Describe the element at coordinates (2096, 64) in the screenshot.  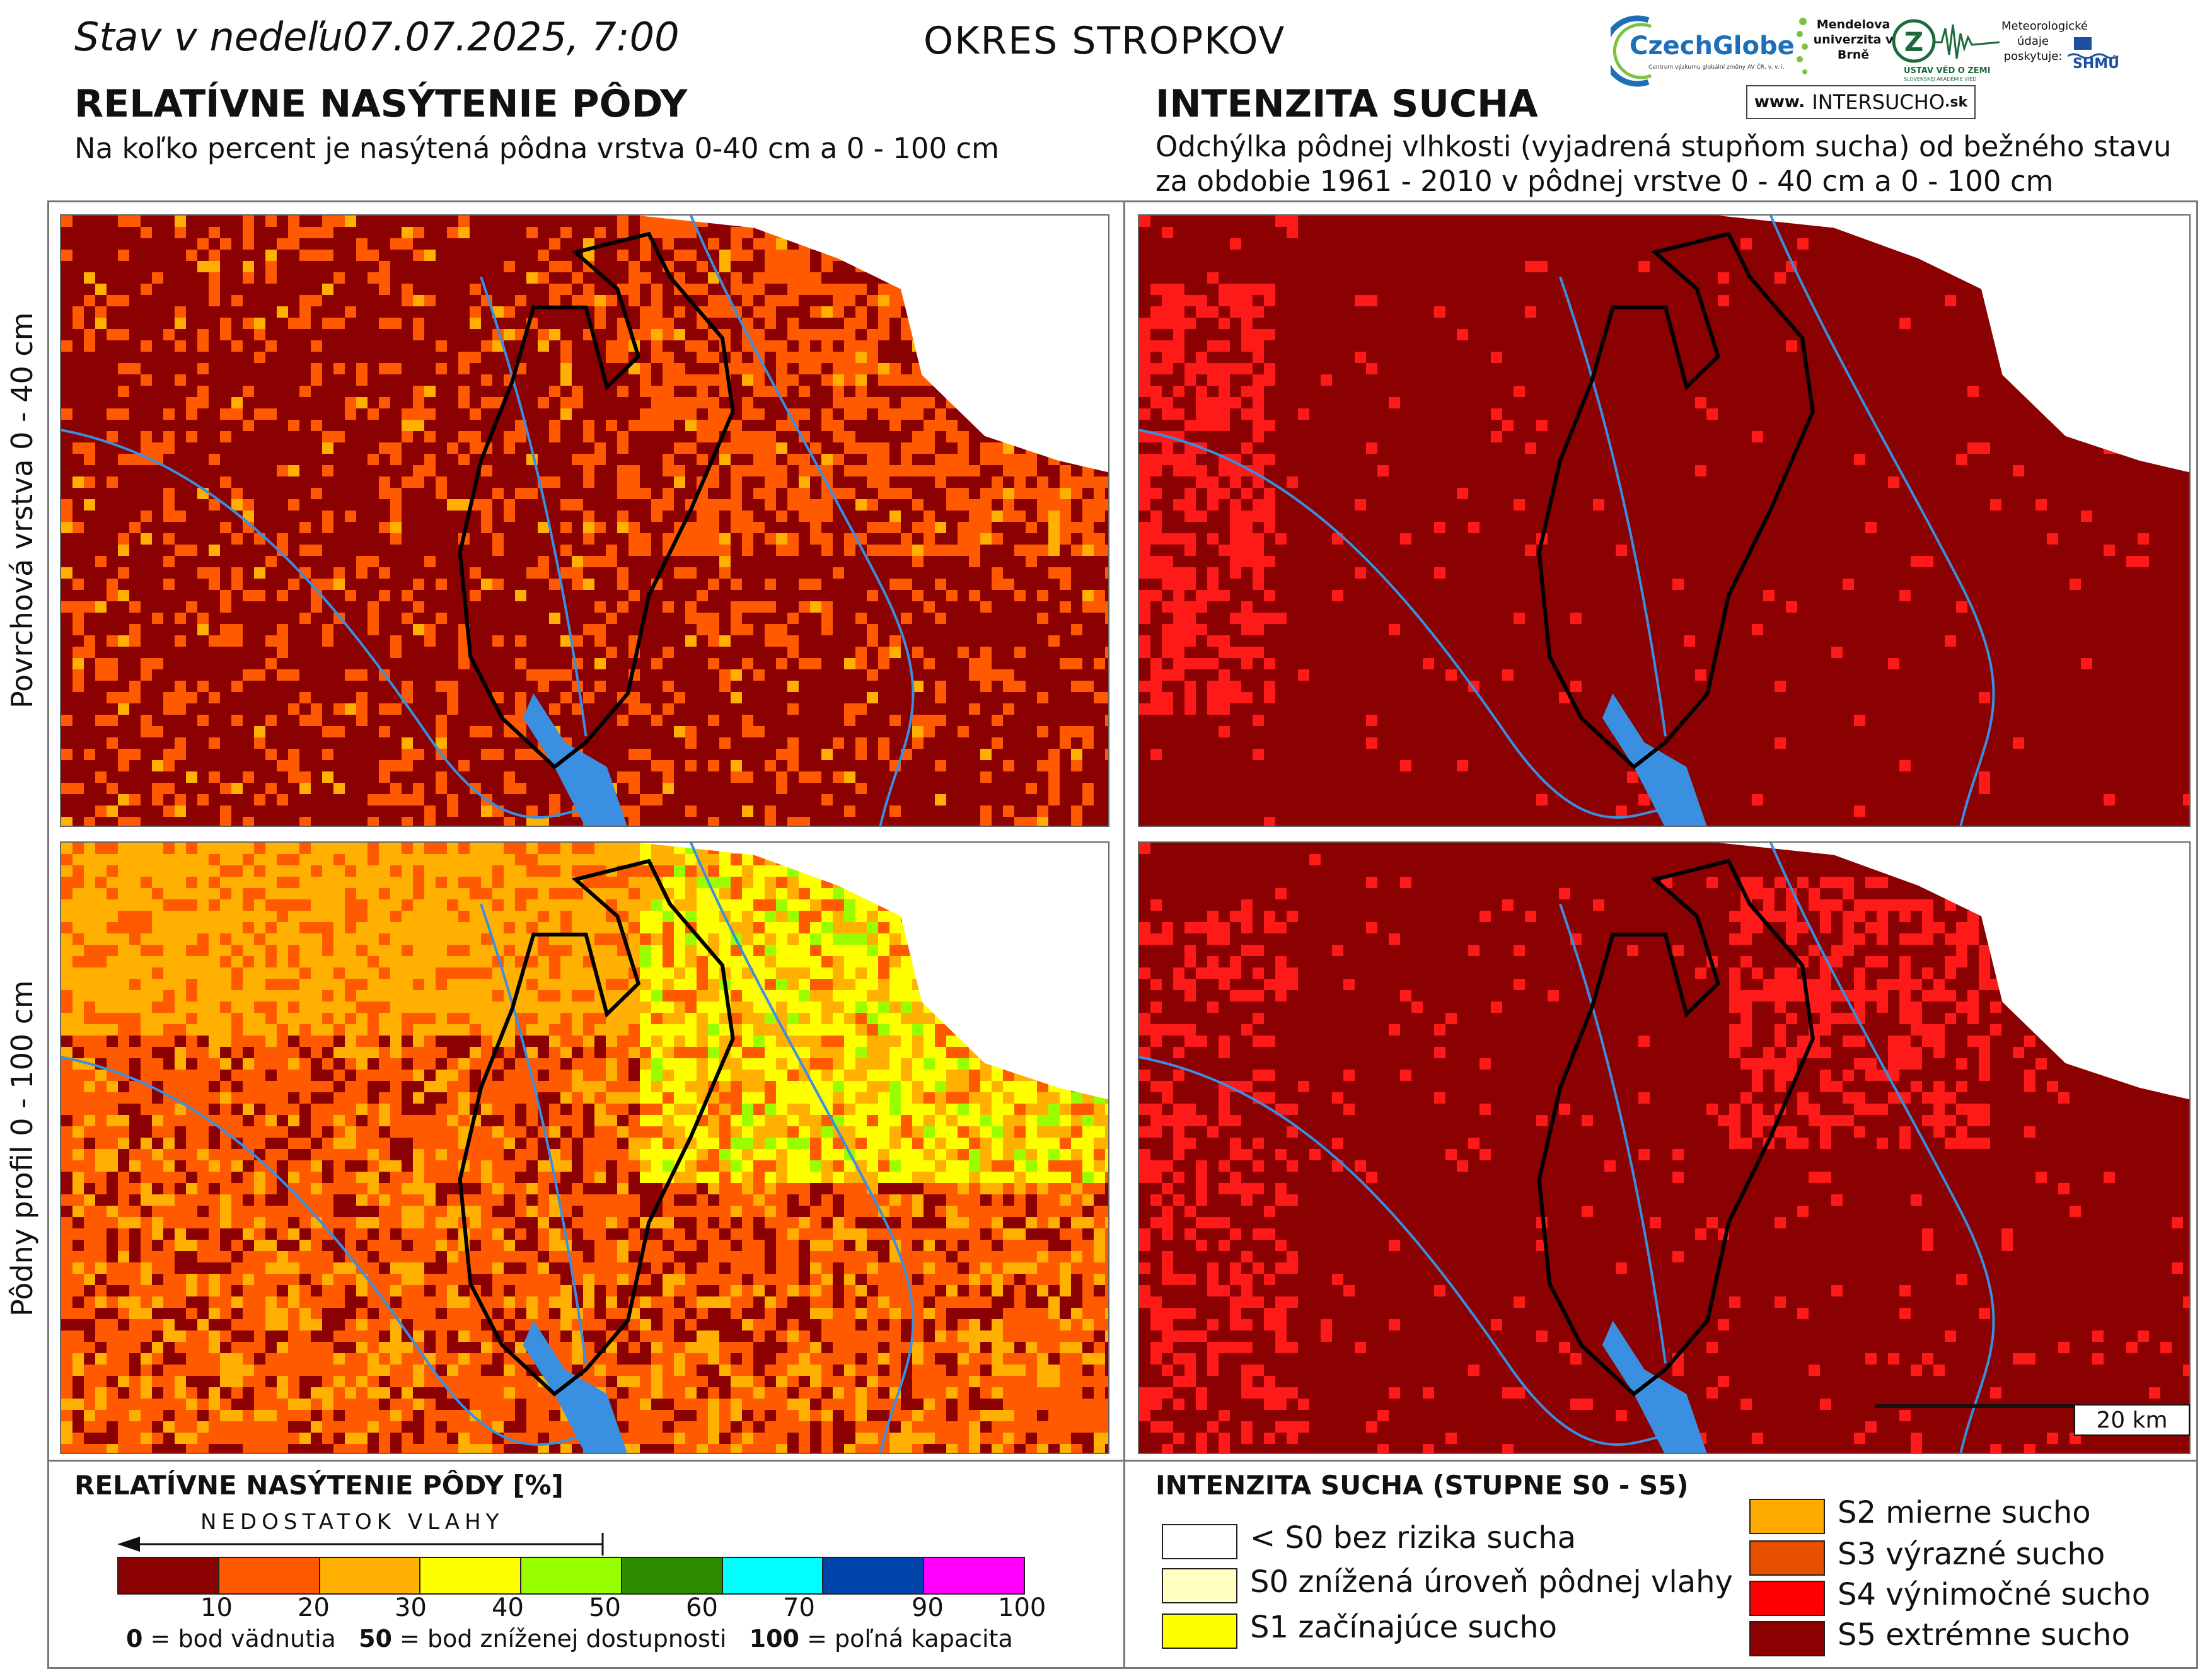
I see `shmu-text: SHMÚ` at that location.